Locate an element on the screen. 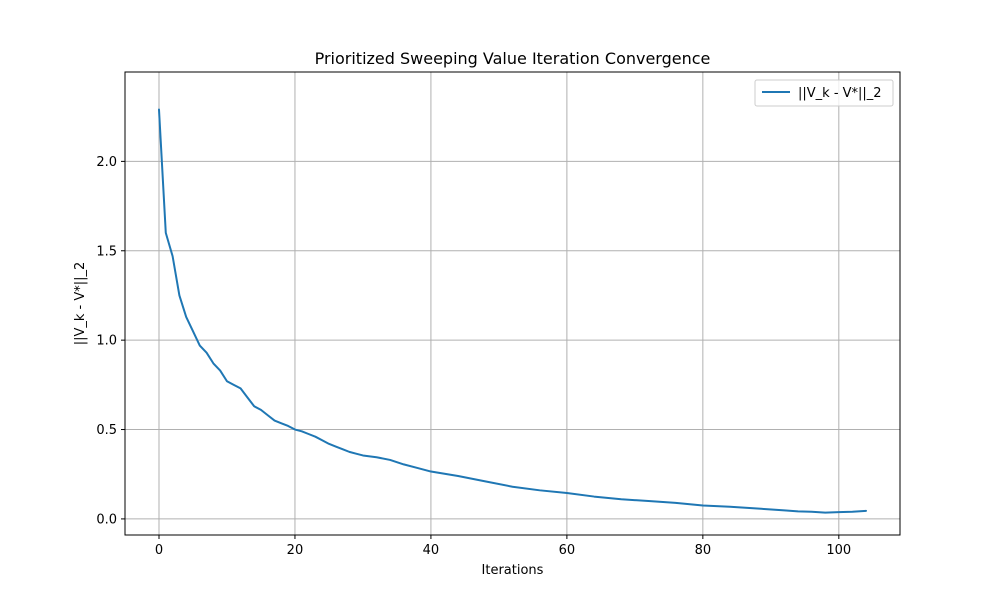 The height and width of the screenshot is (600, 1000). y-tick-label: 1.0 is located at coordinates (106, 341).